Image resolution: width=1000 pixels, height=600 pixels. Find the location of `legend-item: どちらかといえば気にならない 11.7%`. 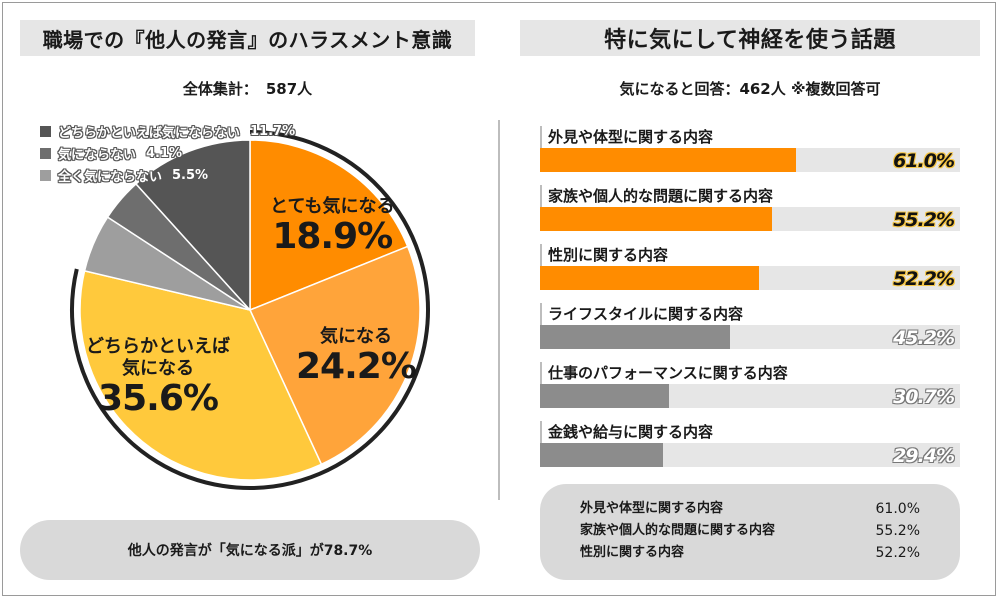

legend-item: どちらかといえば気にならない 11.7% is located at coordinates (167, 131).